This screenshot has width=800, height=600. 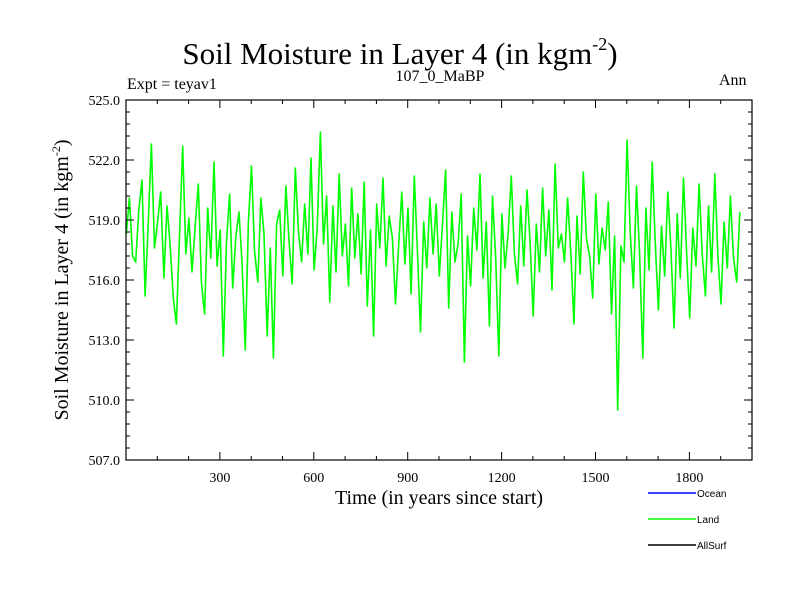 What do you see at coordinates (708, 520) in the screenshot?
I see `legend-label-land: Land` at bounding box center [708, 520].